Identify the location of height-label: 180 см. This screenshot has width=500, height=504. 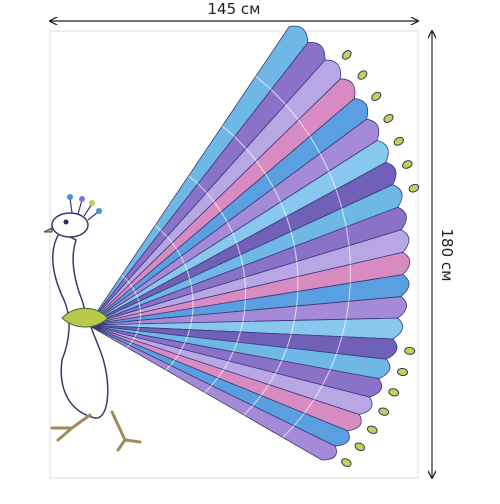
(447, 255).